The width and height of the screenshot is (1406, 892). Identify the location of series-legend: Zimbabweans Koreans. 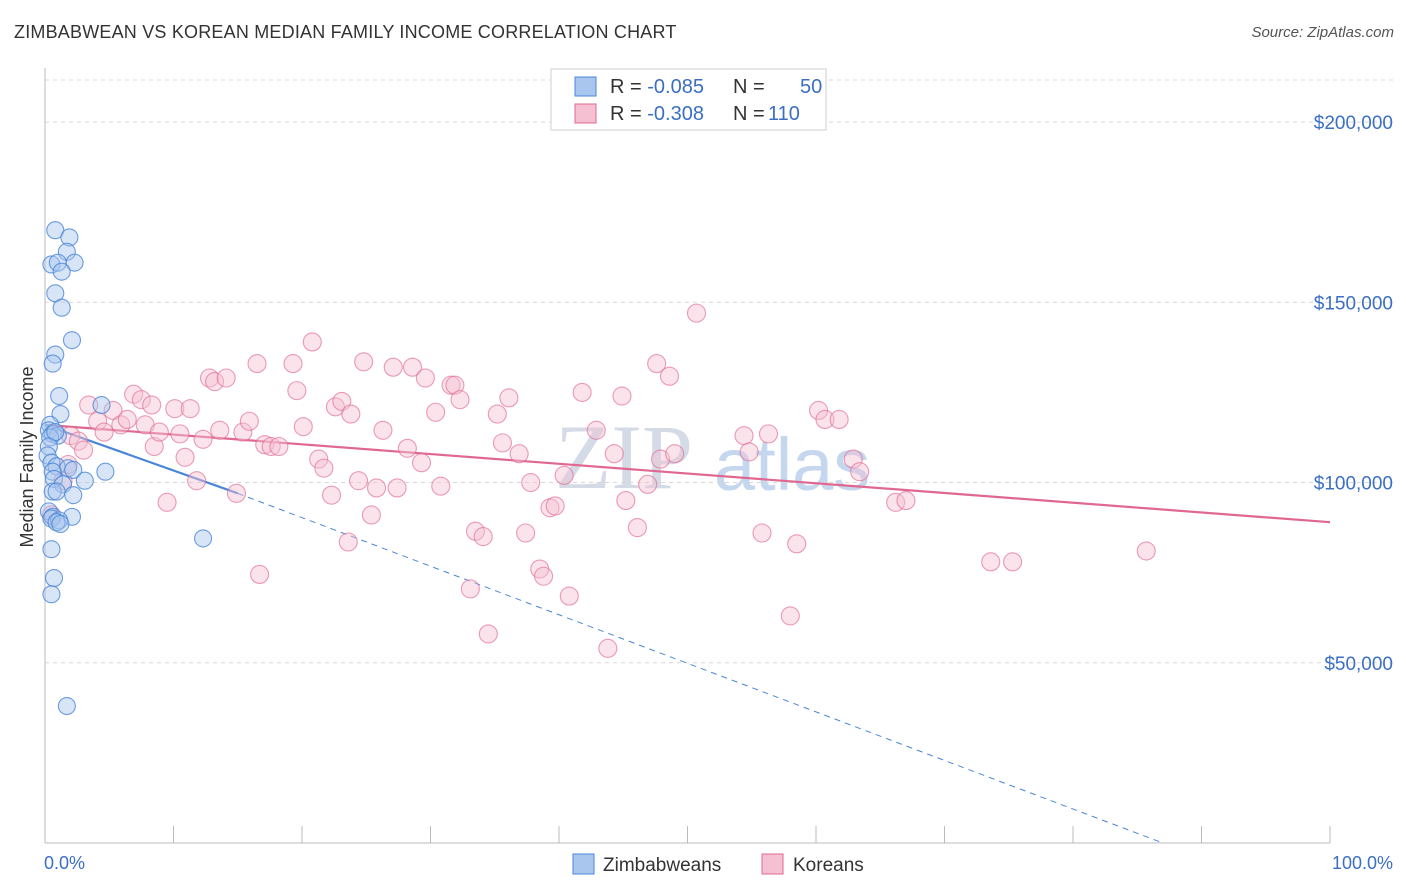
(718, 864).